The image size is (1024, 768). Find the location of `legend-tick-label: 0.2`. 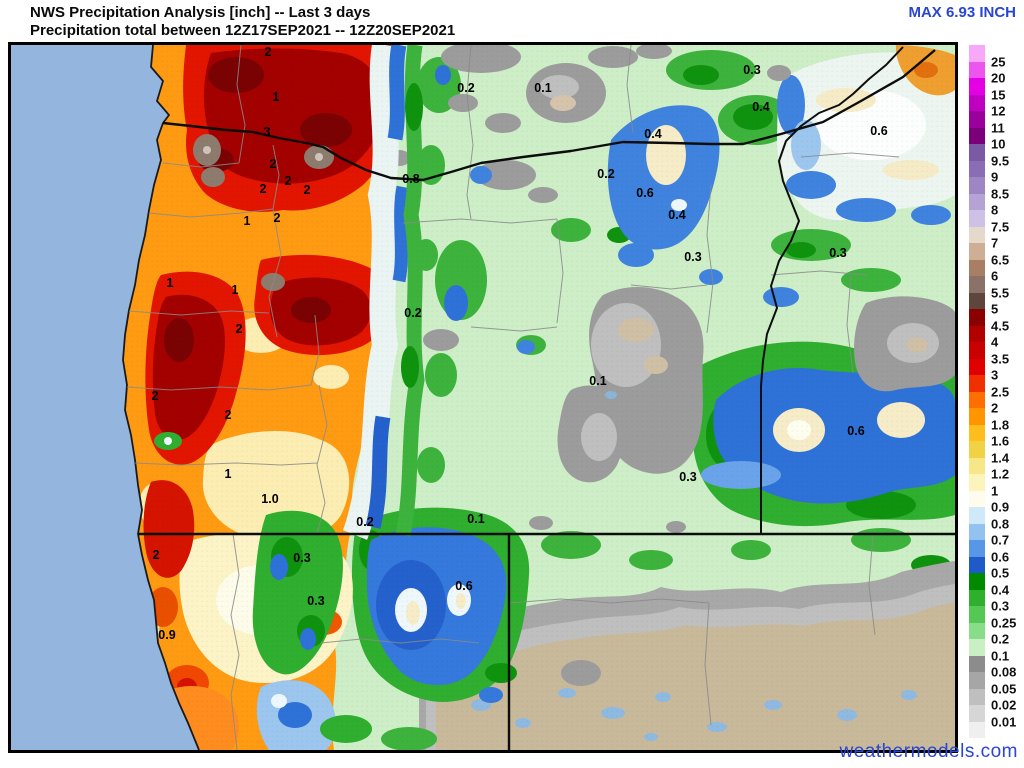

legend-tick-label: 0.2 is located at coordinates (1000, 639).